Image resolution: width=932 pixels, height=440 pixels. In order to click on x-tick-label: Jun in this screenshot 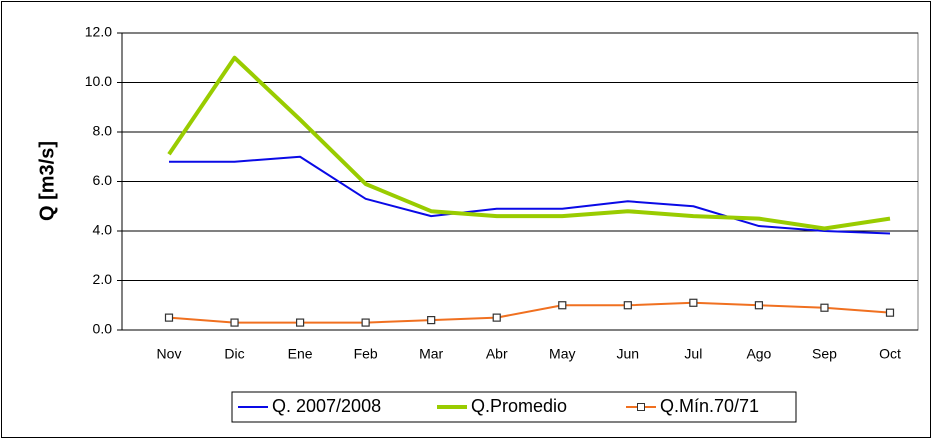, I will do `click(628, 354)`.